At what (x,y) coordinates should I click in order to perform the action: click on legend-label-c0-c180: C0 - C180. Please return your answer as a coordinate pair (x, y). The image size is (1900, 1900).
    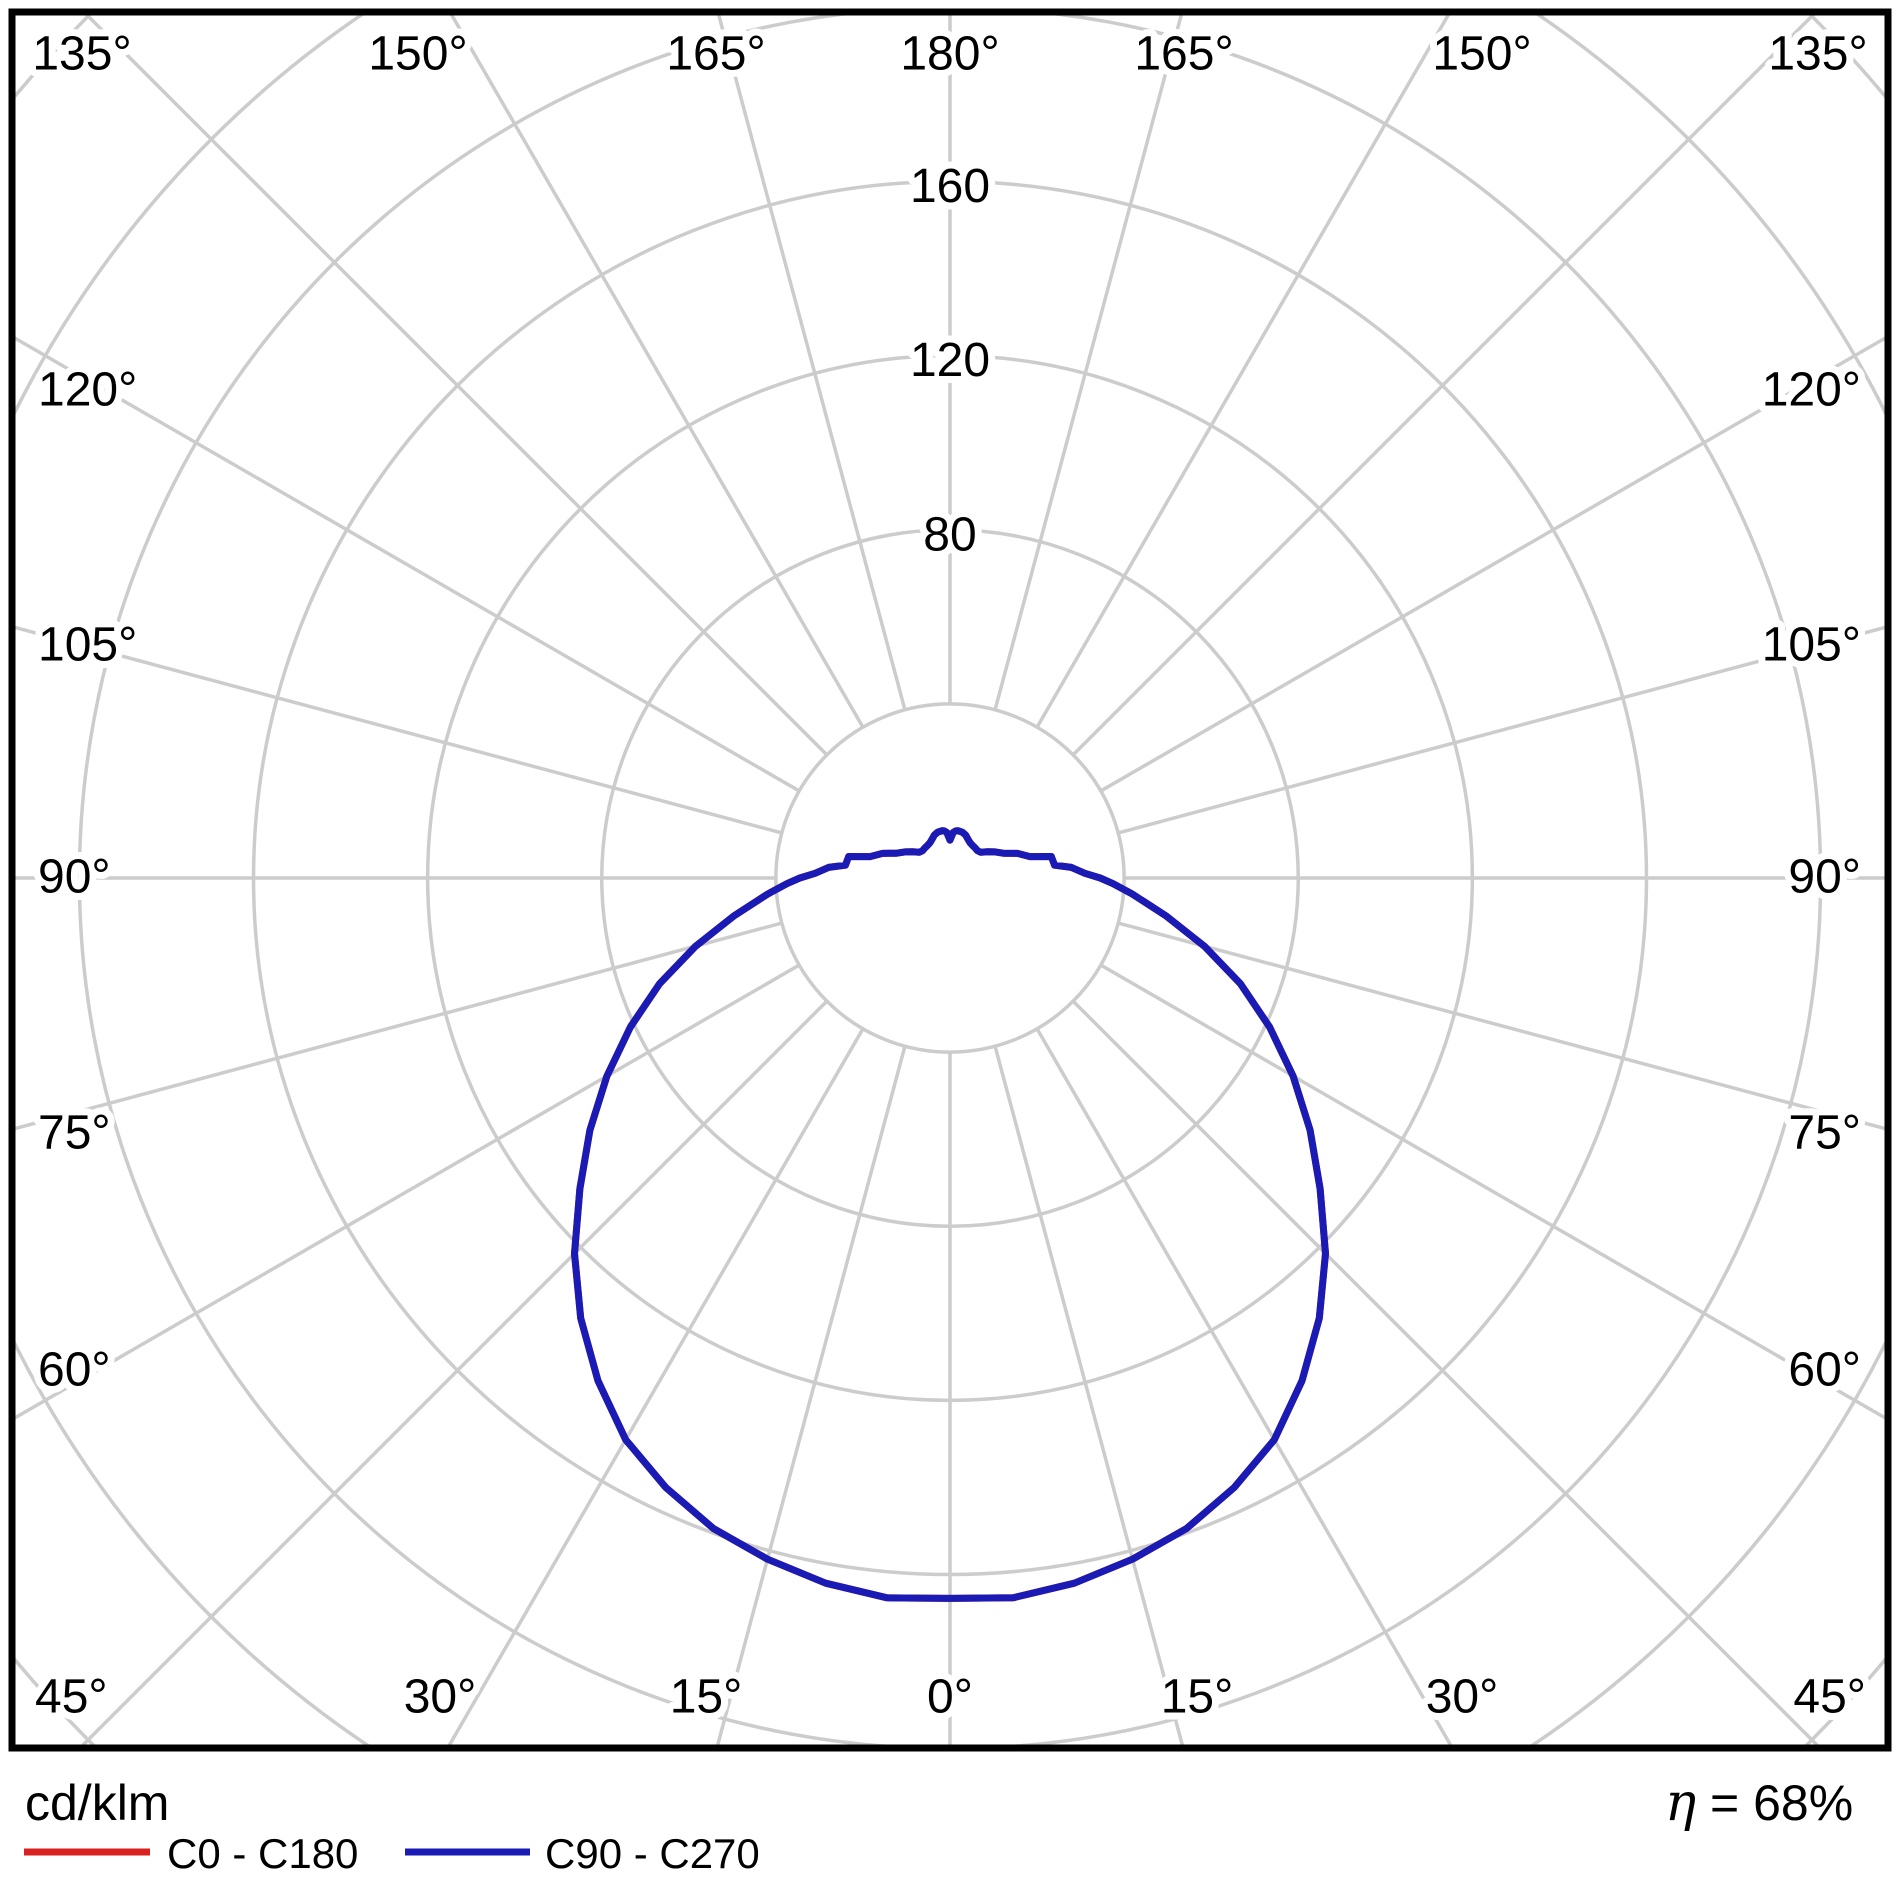
    Looking at the image, I should click on (262, 1853).